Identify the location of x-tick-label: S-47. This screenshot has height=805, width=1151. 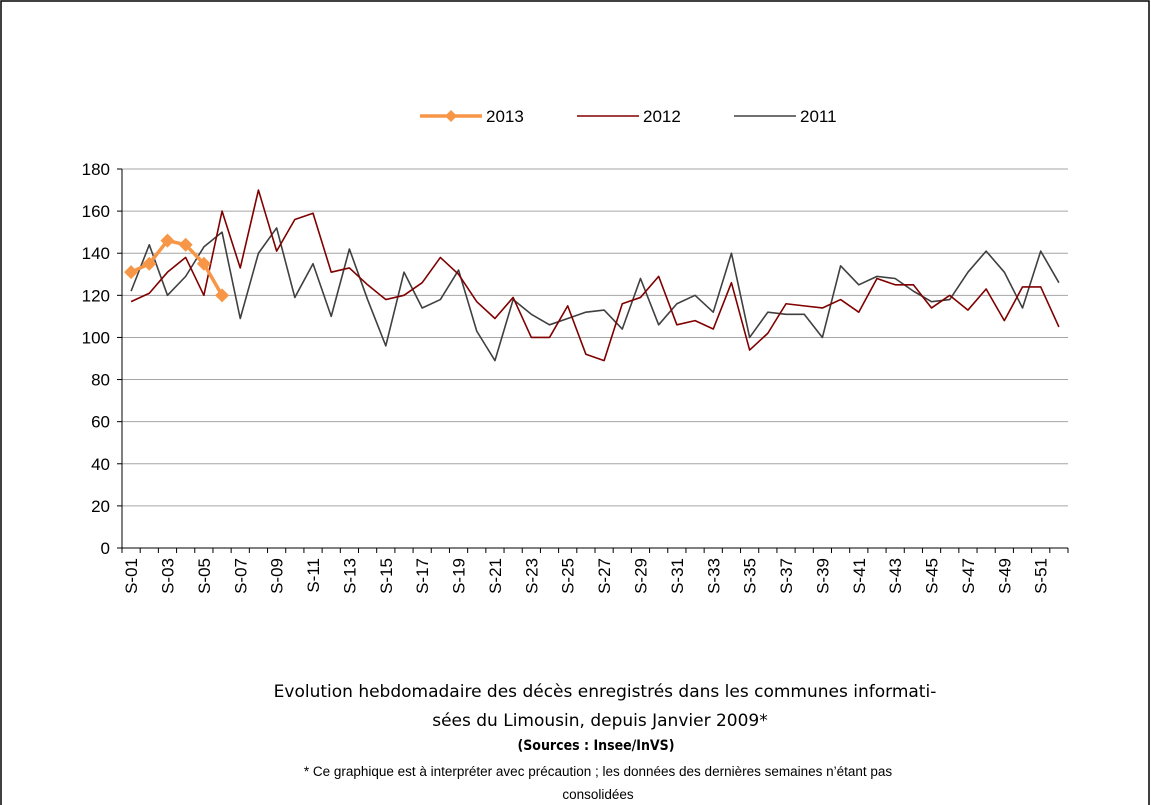
(968, 576).